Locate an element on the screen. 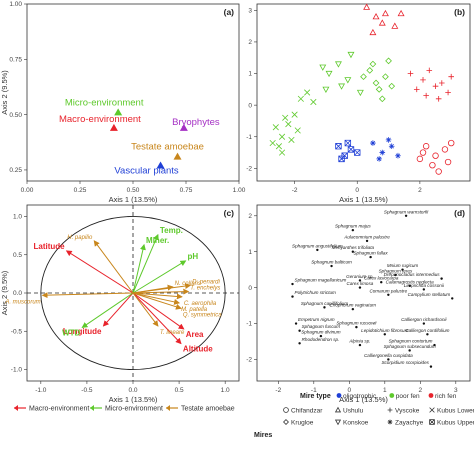  x-tick-label: 1 is located at coordinates (385, 390).